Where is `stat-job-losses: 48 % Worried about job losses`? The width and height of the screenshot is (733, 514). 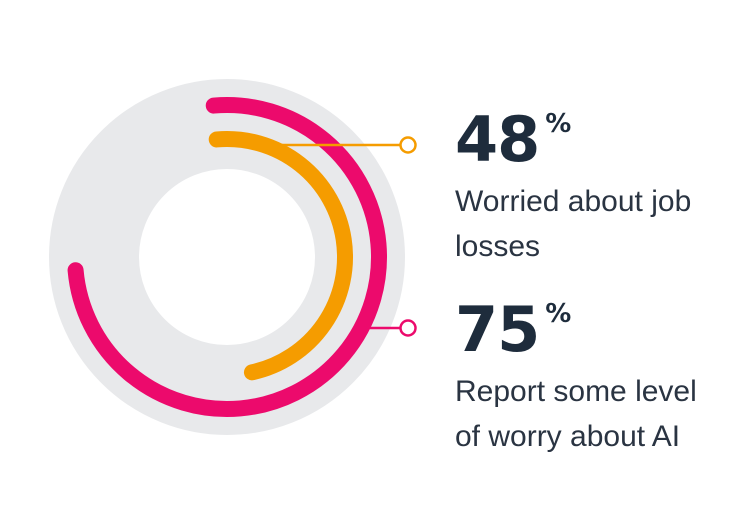 stat-job-losses: 48 % Worried about job losses is located at coordinates (590, 187).